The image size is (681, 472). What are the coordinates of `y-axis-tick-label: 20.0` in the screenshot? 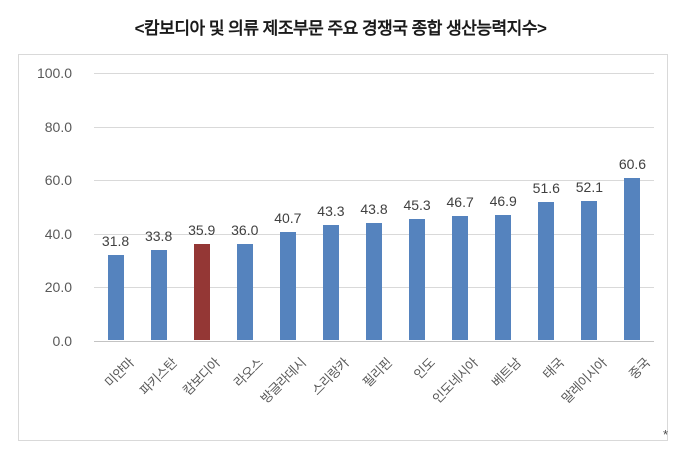 It's located at (45, 287).